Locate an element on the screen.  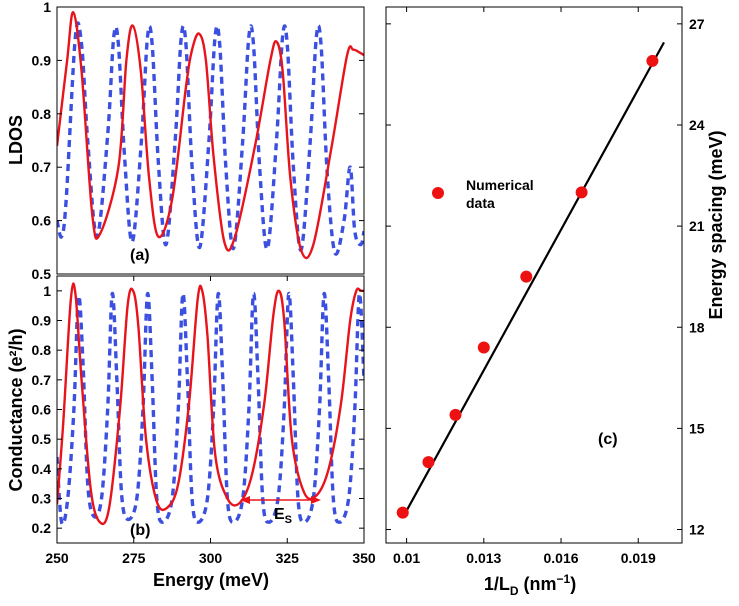
es-annotation: ES is located at coordinates (280, 511).